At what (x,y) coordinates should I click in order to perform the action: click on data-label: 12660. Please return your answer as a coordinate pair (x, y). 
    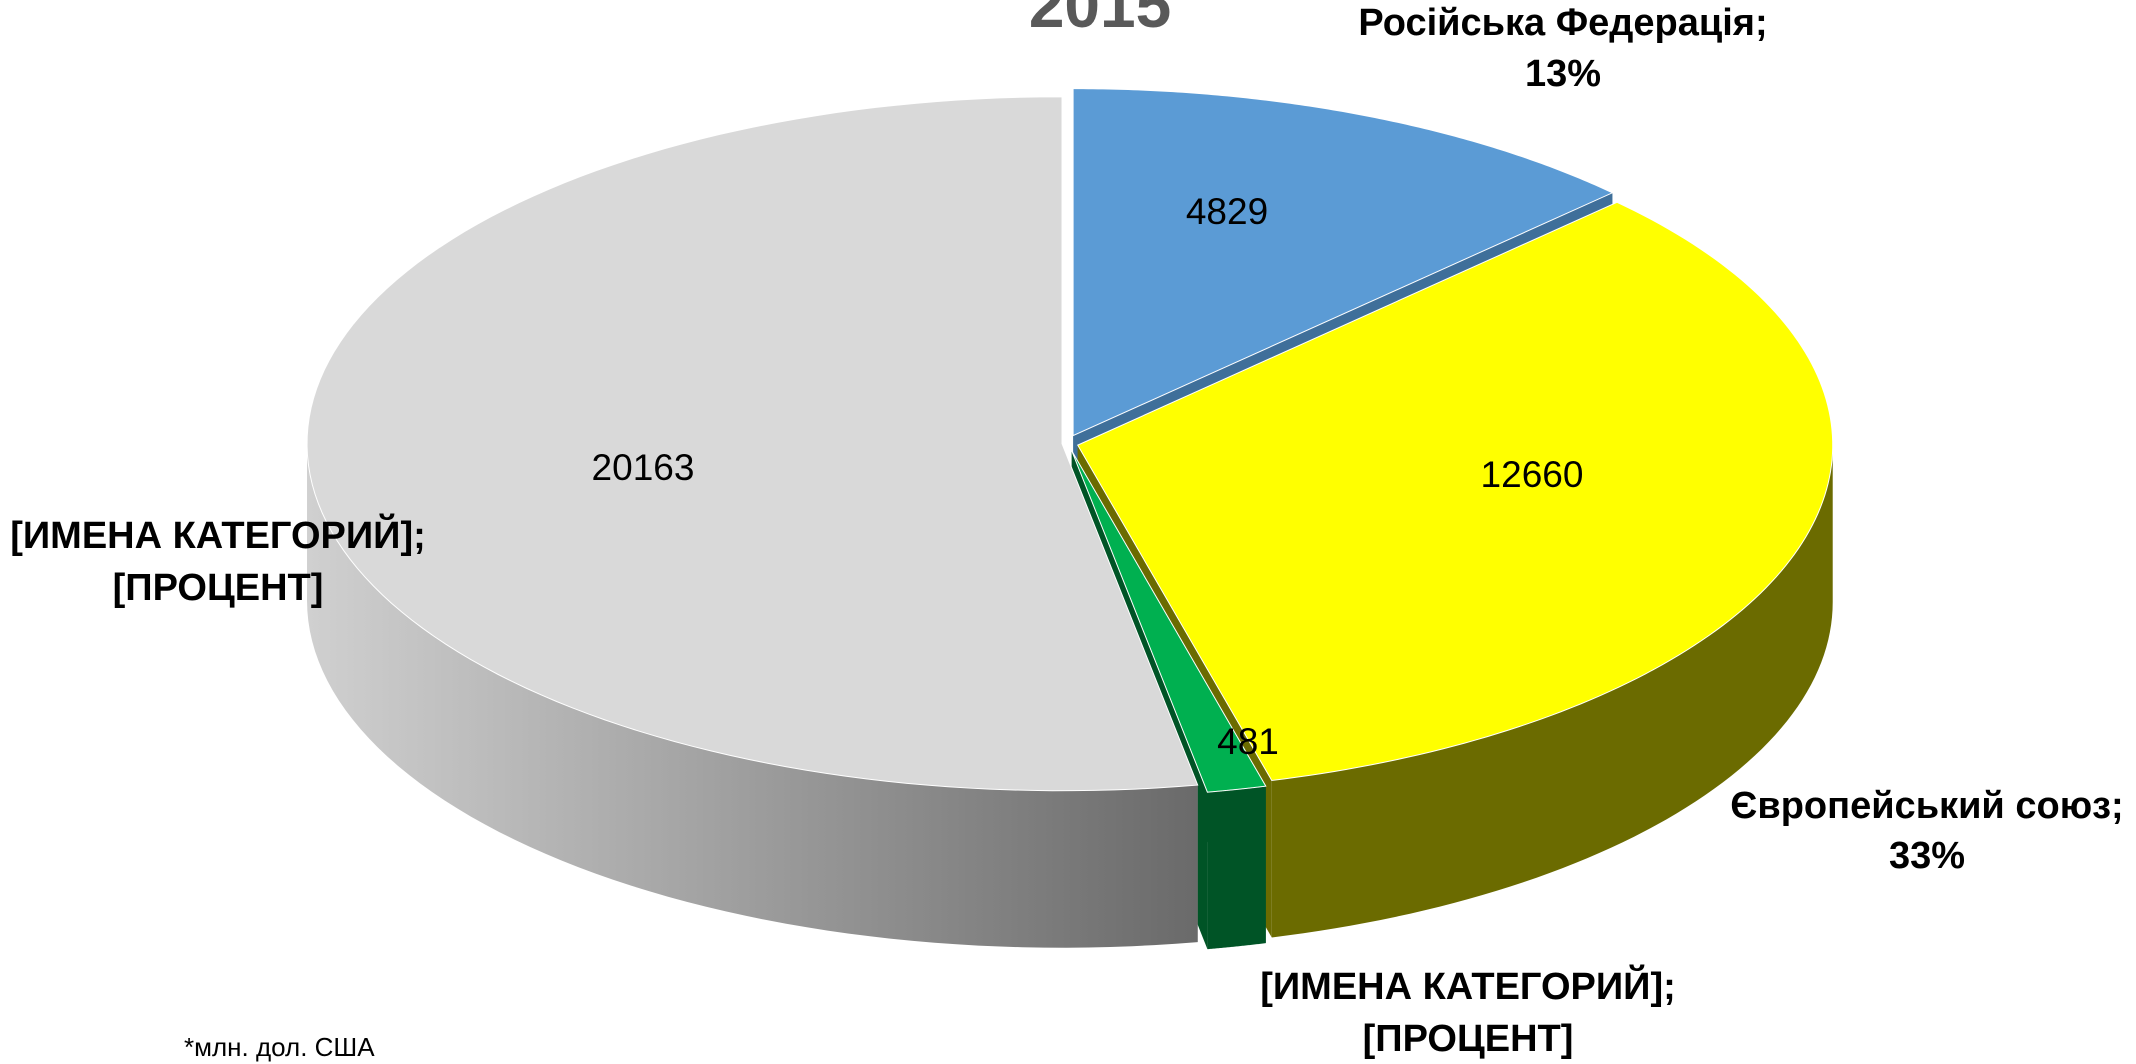
    Looking at the image, I should click on (1532, 474).